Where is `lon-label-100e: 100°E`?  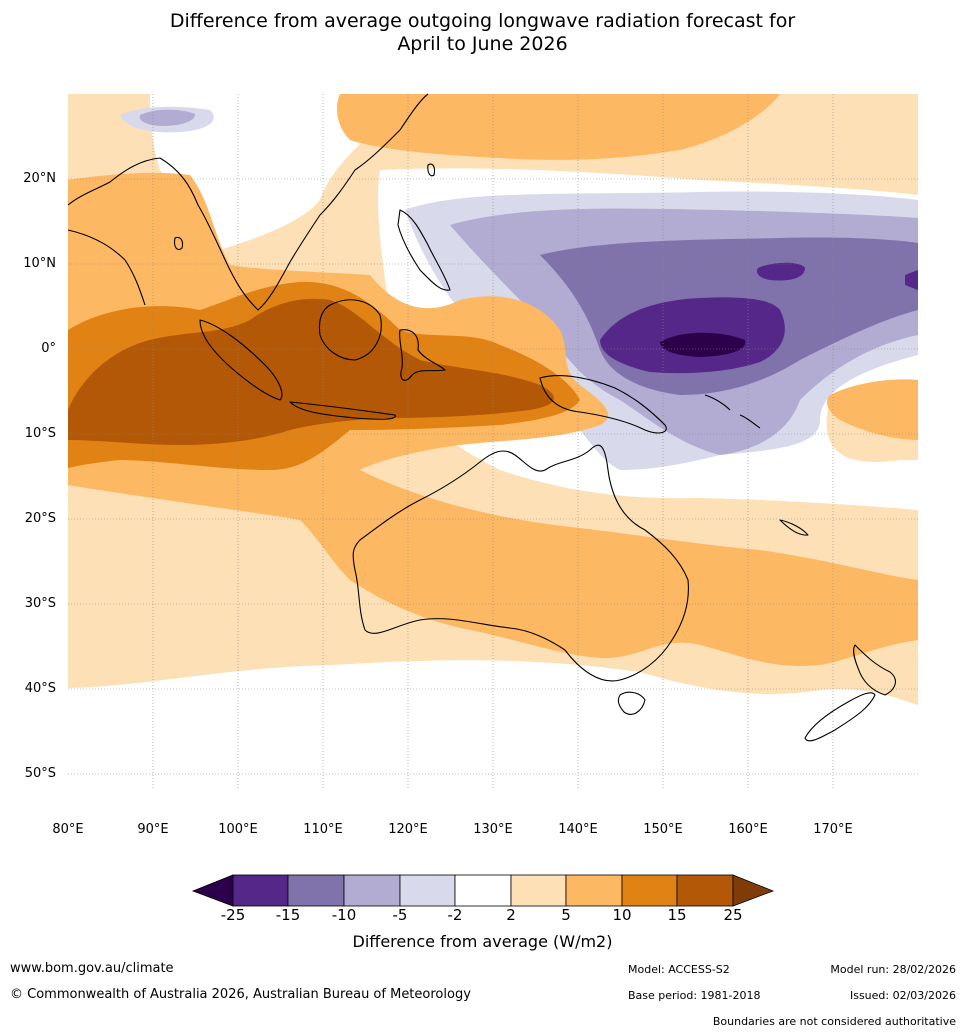
lon-label-100e: 100°E is located at coordinates (238, 829).